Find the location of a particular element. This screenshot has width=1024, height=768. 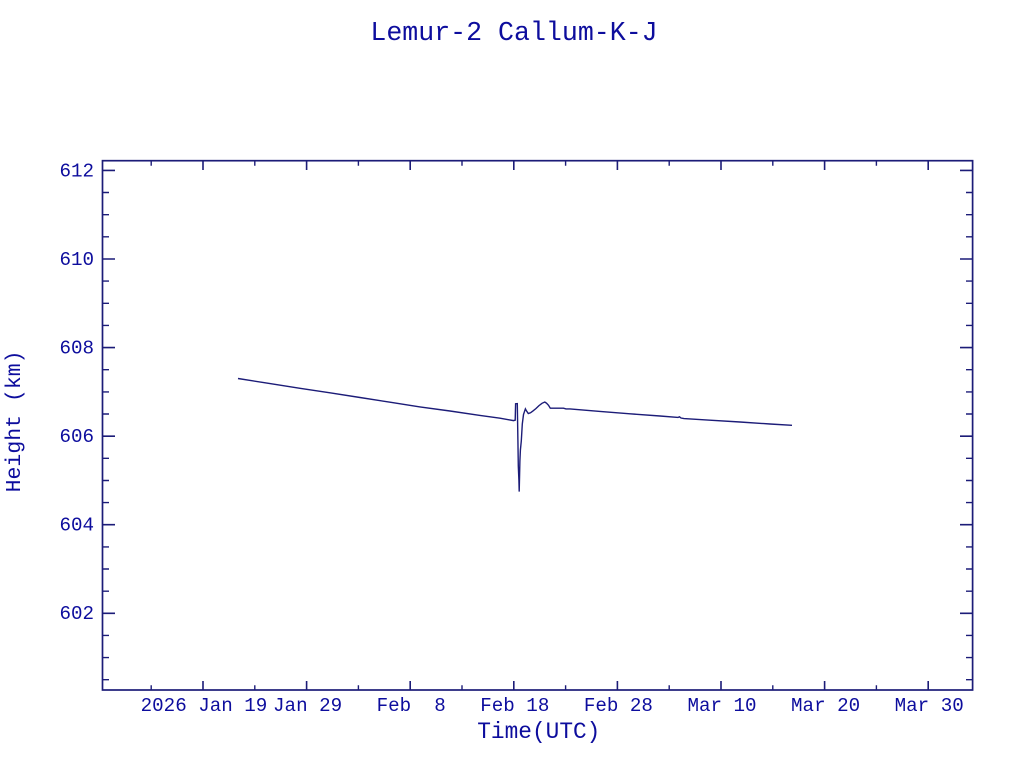

svg-text: Mar 10 is located at coordinates (721, 706).